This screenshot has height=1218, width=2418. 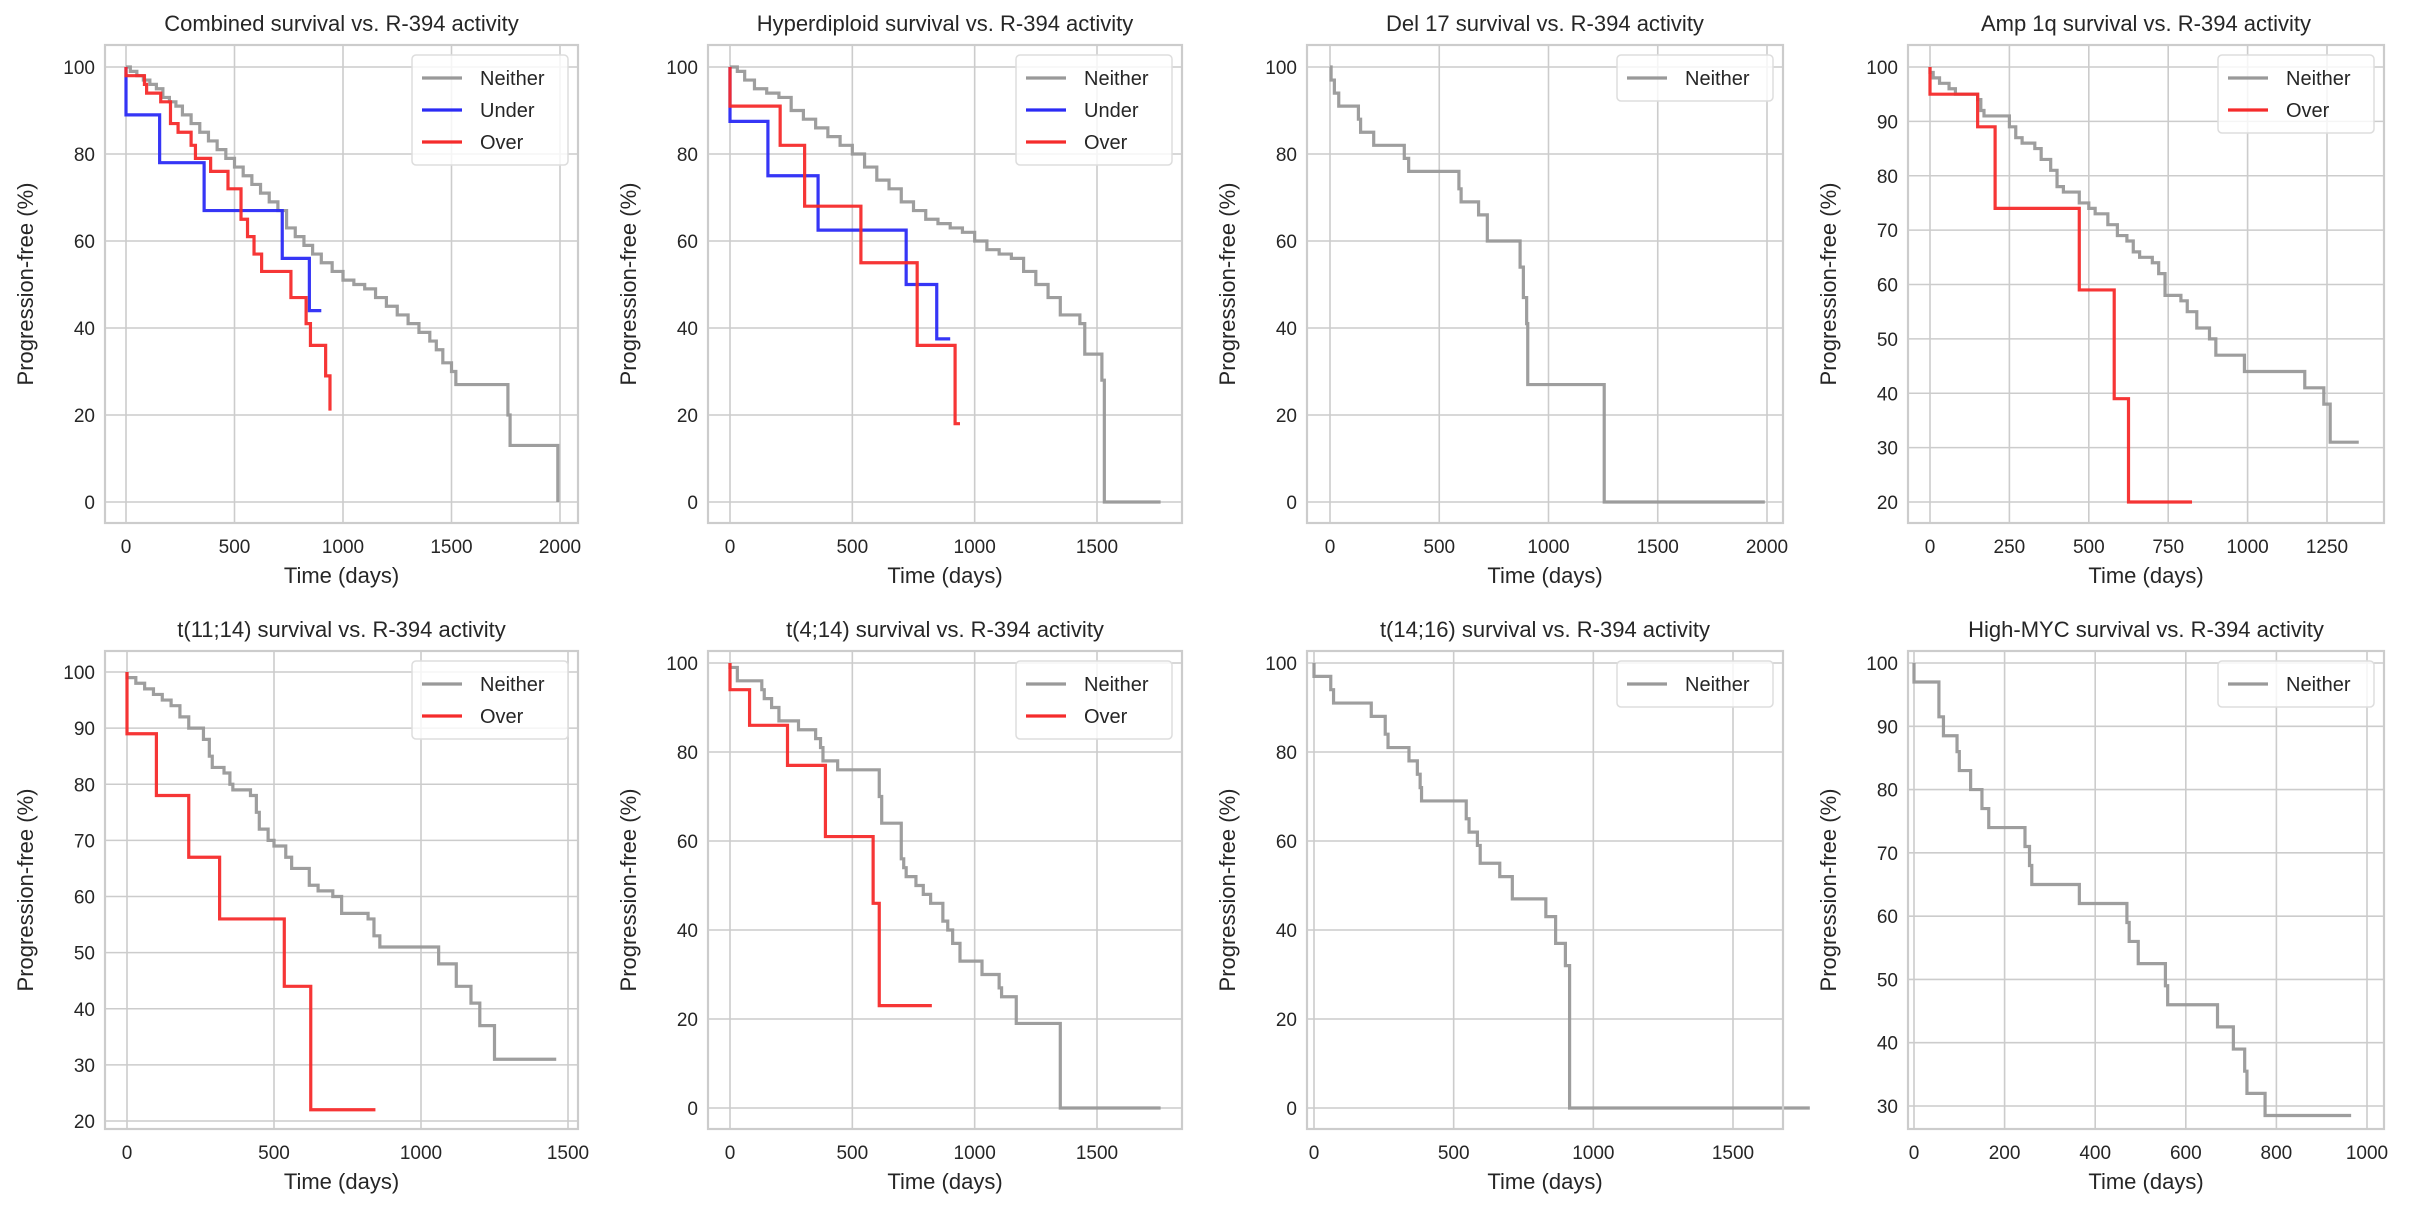 I want to click on x-tick-label: 2000, so click(x=1767, y=547).